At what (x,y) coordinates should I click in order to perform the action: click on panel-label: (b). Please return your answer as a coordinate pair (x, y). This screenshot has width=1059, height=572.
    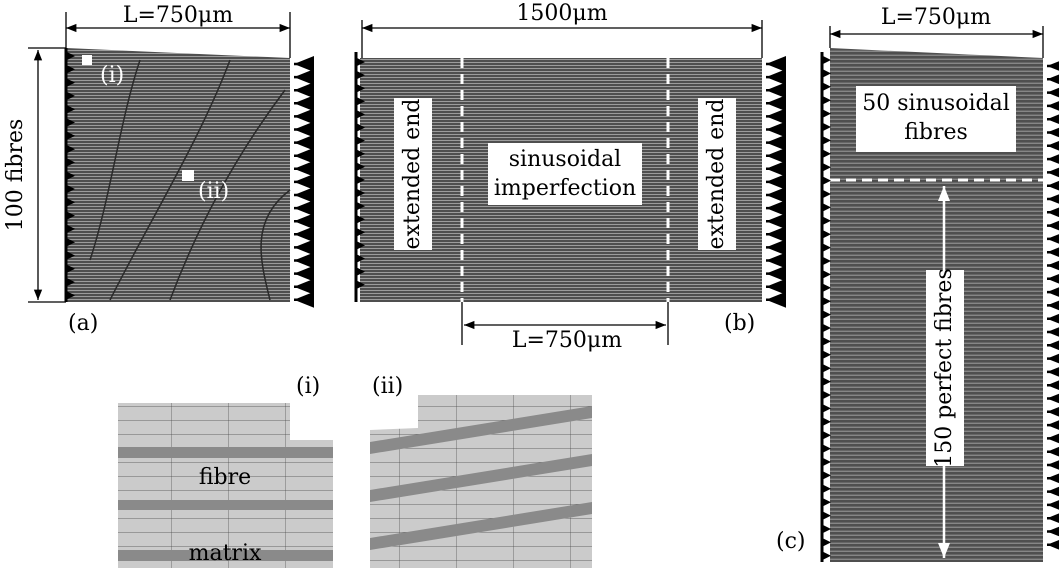
    Looking at the image, I should click on (739, 323).